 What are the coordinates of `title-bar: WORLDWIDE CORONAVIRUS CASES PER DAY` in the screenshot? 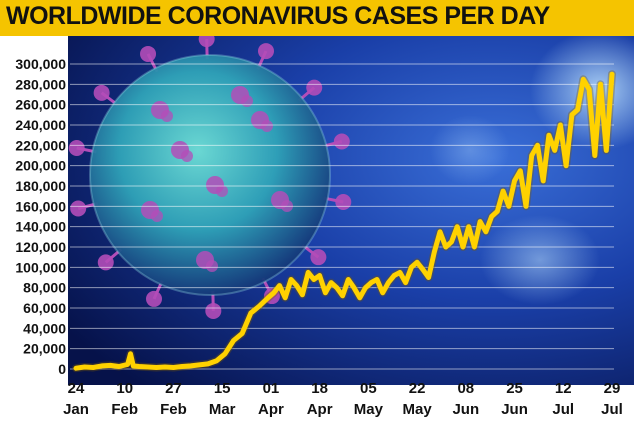 It's located at (317, 18).